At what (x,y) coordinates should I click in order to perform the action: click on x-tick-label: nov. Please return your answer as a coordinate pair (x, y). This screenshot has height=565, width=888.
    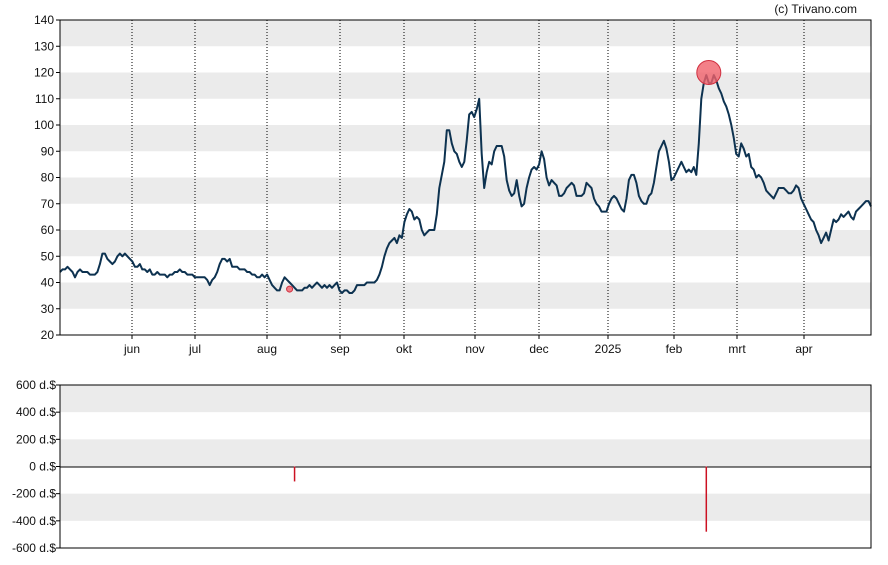
    Looking at the image, I should click on (474, 349).